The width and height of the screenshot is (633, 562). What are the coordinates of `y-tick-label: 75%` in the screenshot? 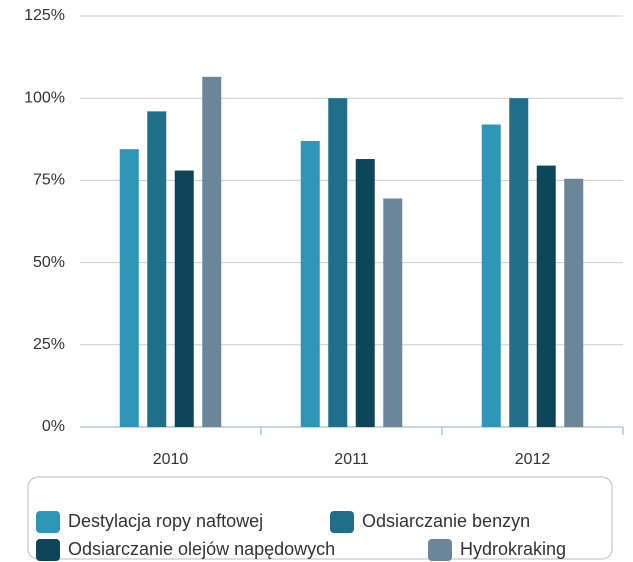 It's located at (49, 180).